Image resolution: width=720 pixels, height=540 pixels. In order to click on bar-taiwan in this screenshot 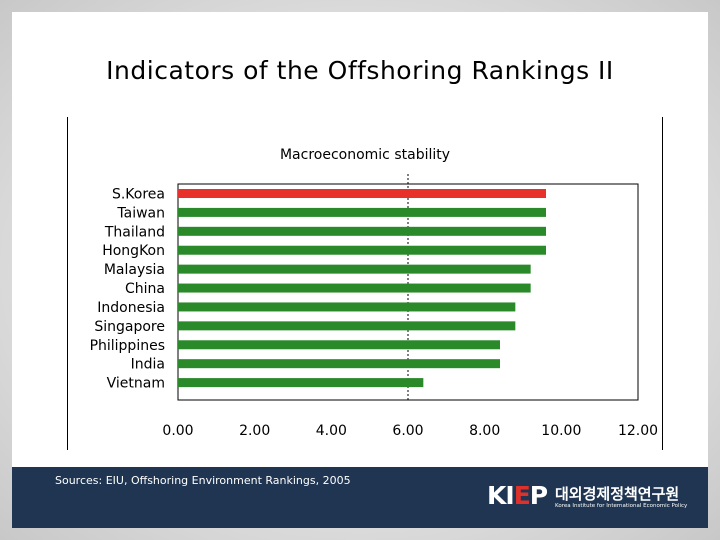, I will do `click(362, 212)`.